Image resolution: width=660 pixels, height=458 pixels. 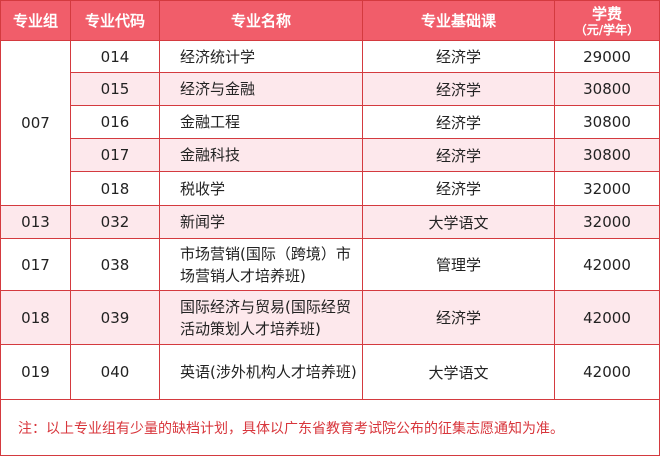 What do you see at coordinates (261, 264) in the screenshot?
I see `name-cell: 市场营销(国际（跨境）市场营销人才培养班)` at bounding box center [261, 264].